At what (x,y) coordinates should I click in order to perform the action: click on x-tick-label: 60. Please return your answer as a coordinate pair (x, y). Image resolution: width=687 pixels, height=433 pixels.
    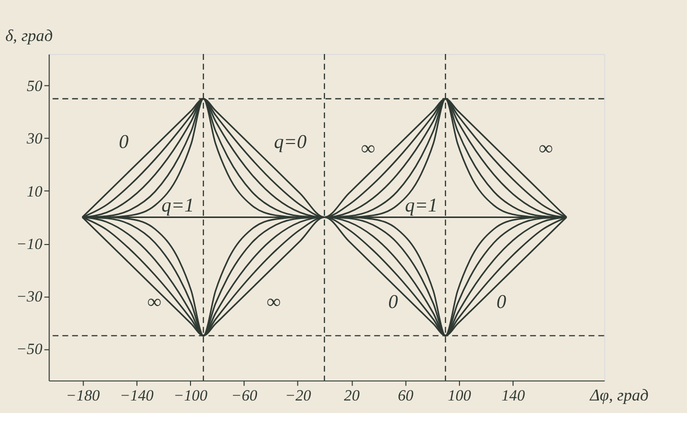
    Looking at the image, I should click on (406, 395).